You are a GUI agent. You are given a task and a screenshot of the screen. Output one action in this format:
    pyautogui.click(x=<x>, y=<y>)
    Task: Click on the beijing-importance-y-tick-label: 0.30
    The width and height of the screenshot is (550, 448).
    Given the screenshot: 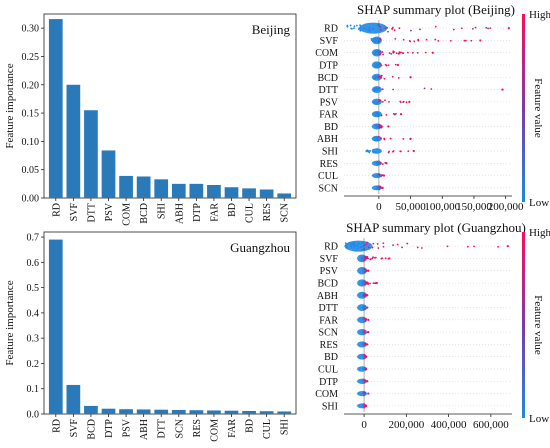 What is the action you would take?
    pyautogui.click(x=31, y=29)
    